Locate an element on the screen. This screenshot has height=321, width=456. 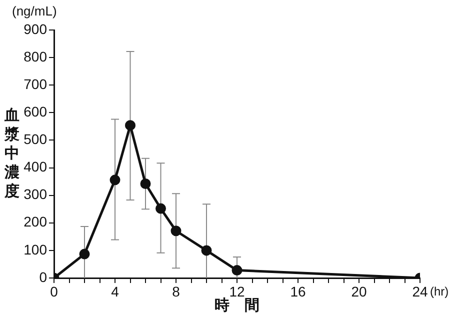
x-tick-label: 8 is located at coordinates (176, 291).